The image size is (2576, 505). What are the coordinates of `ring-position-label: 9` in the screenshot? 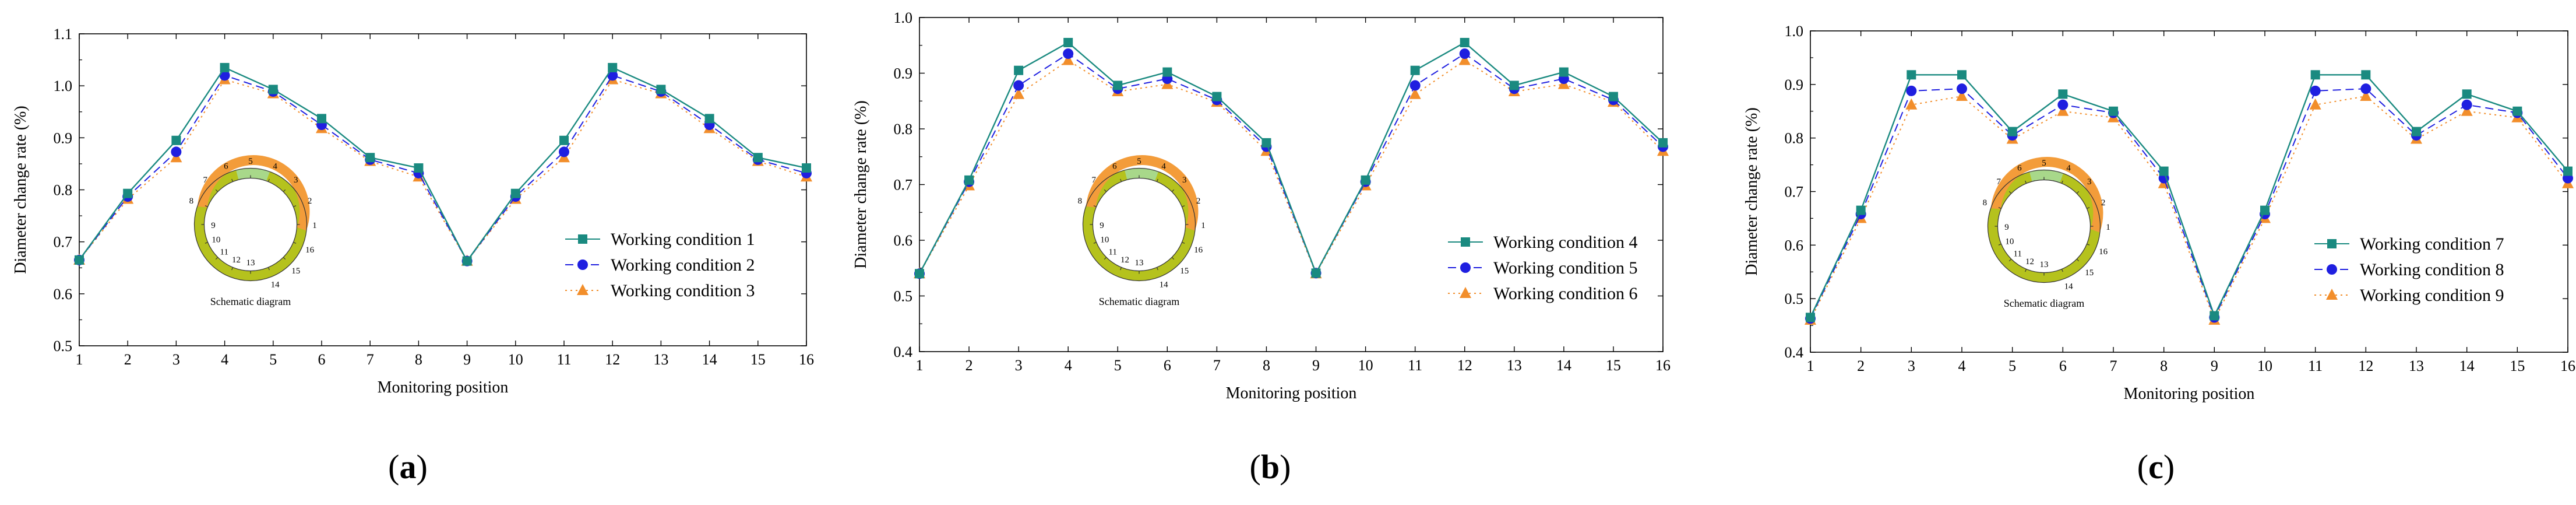 It's located at (1102, 226).